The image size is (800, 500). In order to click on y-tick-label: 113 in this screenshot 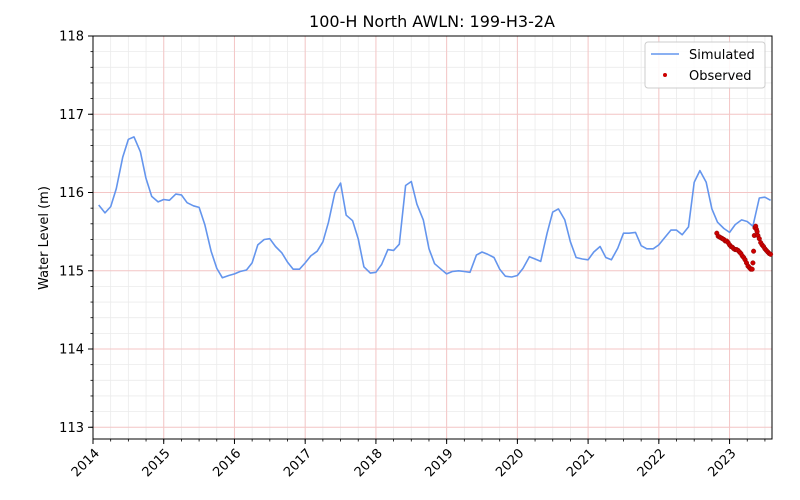, I will do `click(71, 428)`.